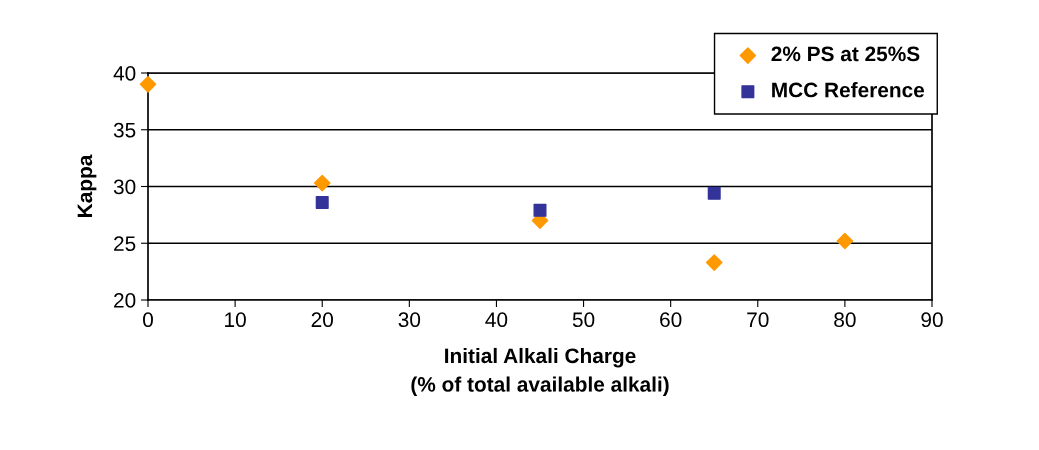 The width and height of the screenshot is (1039, 450). Describe the element at coordinates (124, 130) in the screenshot. I see `y-tick-label: 35` at that location.